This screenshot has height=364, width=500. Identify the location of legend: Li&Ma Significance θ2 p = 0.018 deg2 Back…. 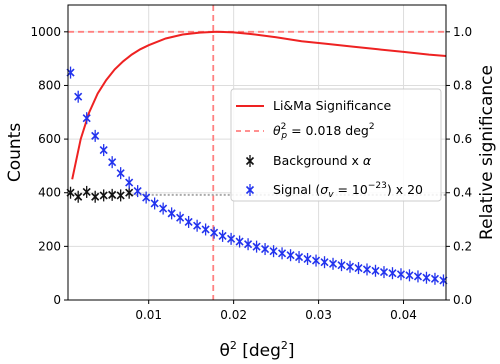
(336, 145).